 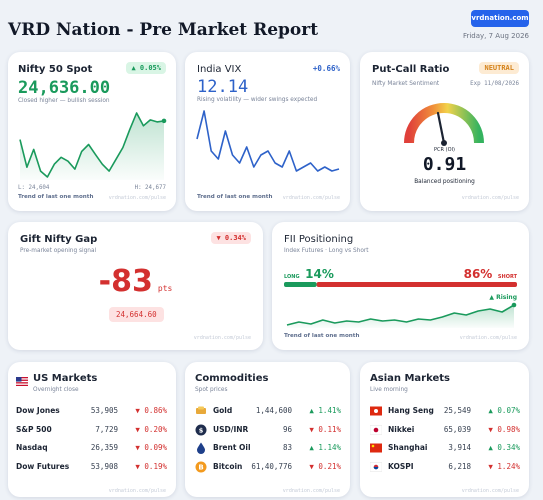 I want to click on gauge-arc, so click(x=444, y=123).